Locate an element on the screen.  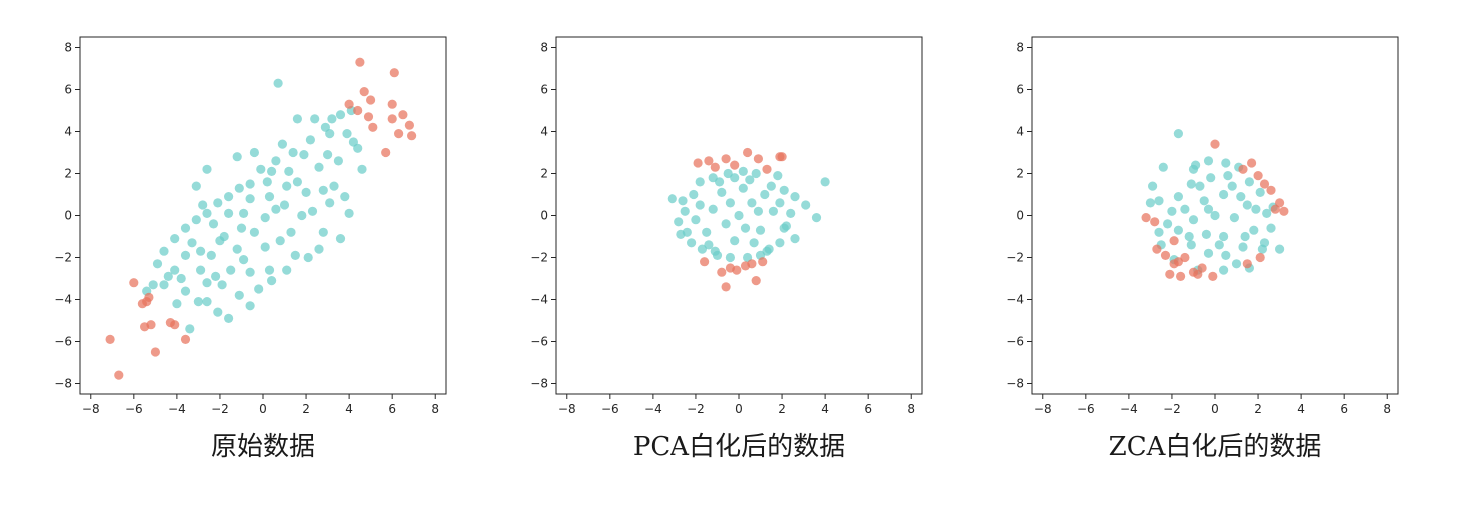
panel-caption: 原始数据 is located at coordinates (263, 447).